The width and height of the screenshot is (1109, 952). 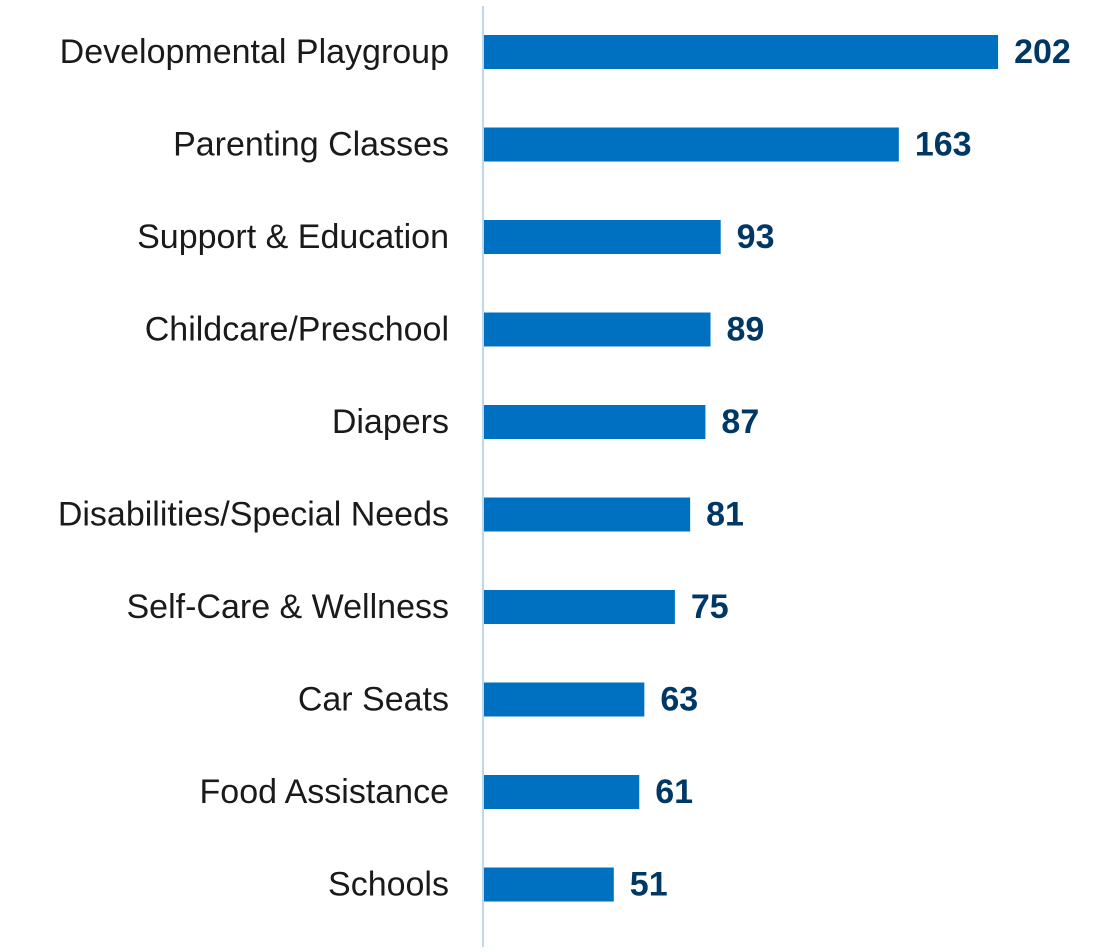 What do you see at coordinates (725, 515) in the screenshot?
I see `value-label: 81` at bounding box center [725, 515].